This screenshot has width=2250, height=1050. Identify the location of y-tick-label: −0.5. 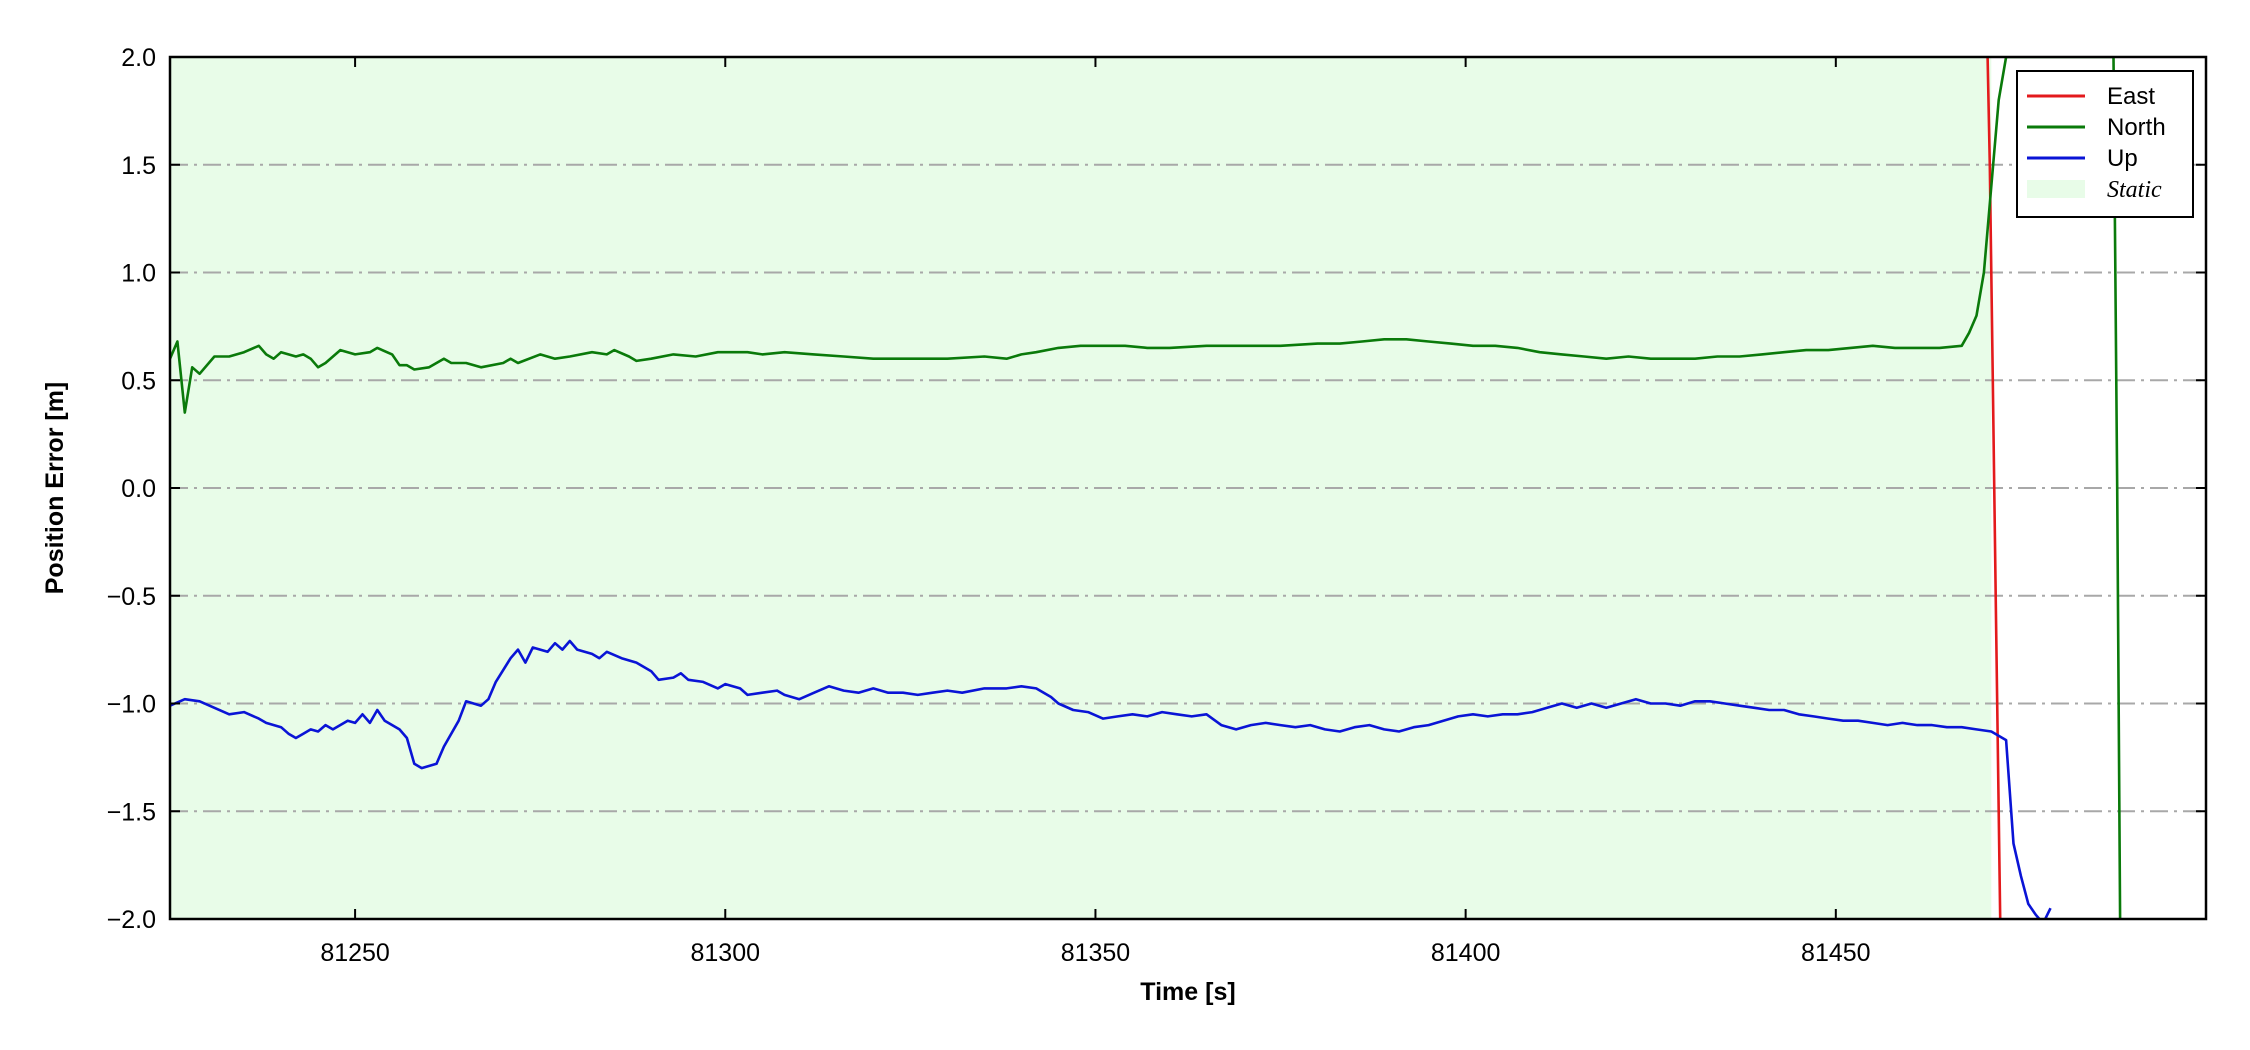
(131, 597).